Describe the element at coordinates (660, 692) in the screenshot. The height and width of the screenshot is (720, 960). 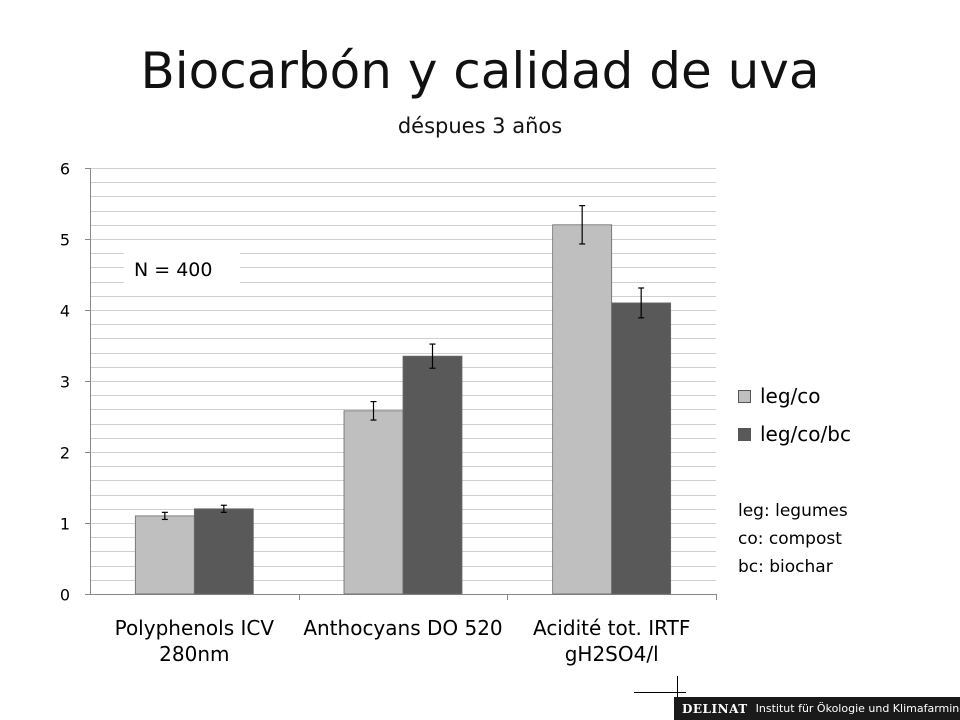
I see `corner-mark-horizontal` at that location.